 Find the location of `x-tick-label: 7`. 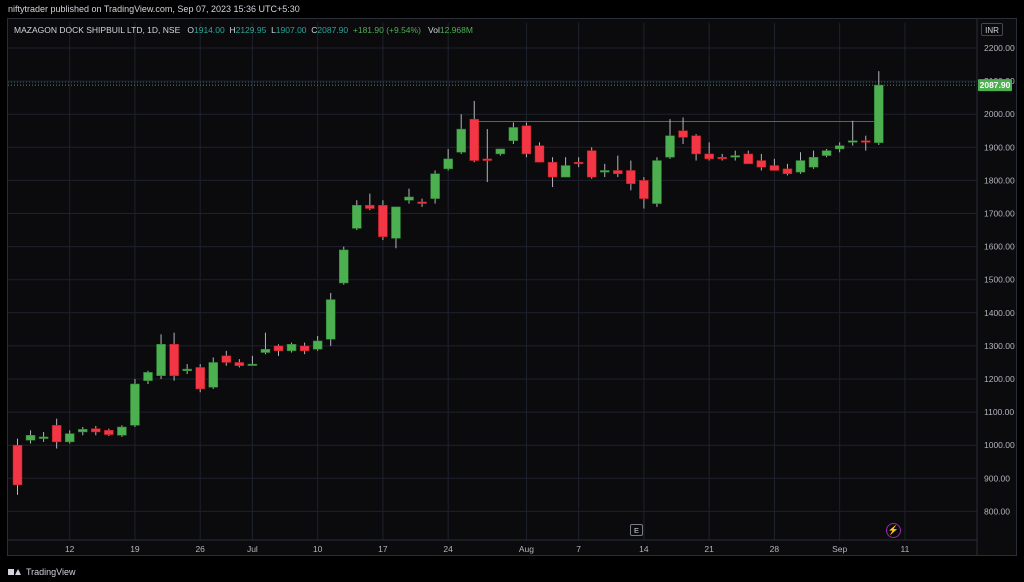

x-tick-label: 7 is located at coordinates (578, 549).